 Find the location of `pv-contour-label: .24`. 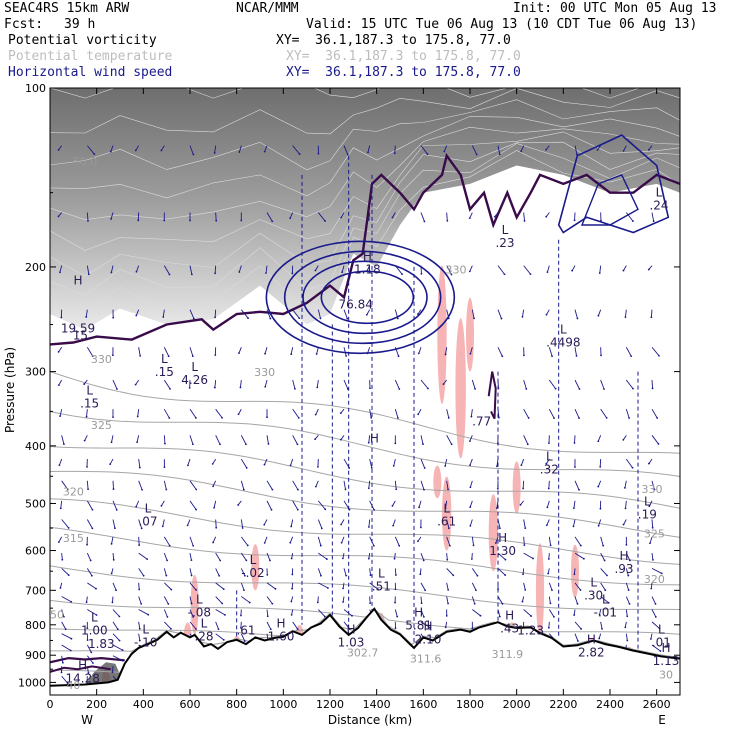

pv-contour-label: .24 is located at coordinates (658, 205).